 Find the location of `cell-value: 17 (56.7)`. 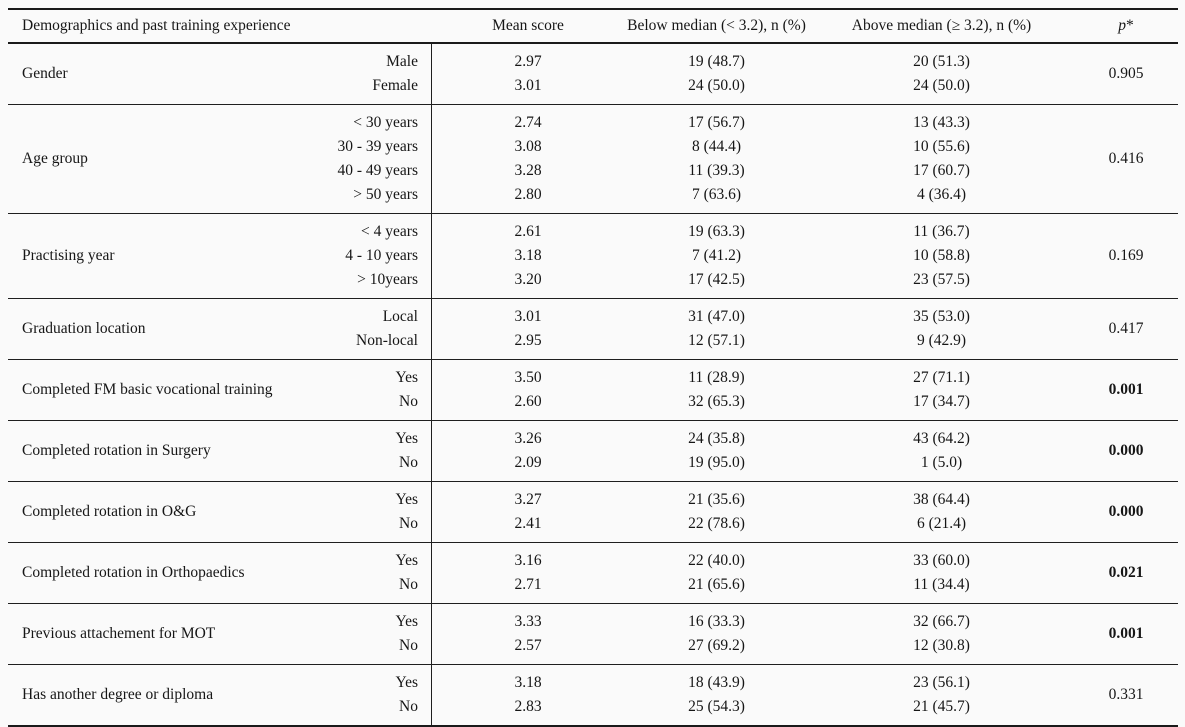

cell-value: 17 (56.7) is located at coordinates (716, 122).